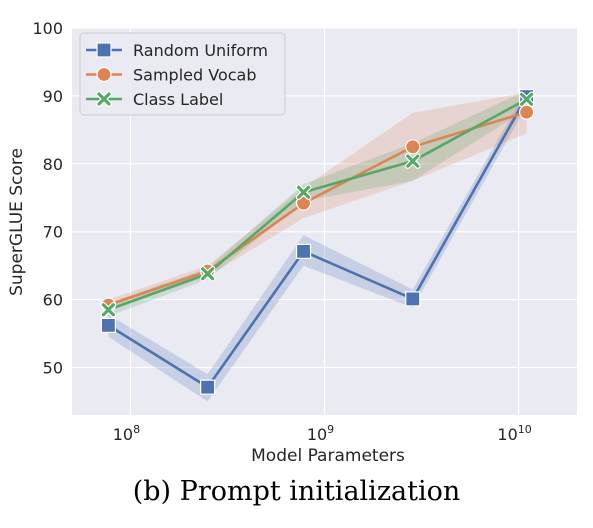 The height and width of the screenshot is (528, 593). I want to click on y-tick-label: 80, so click(53, 164).